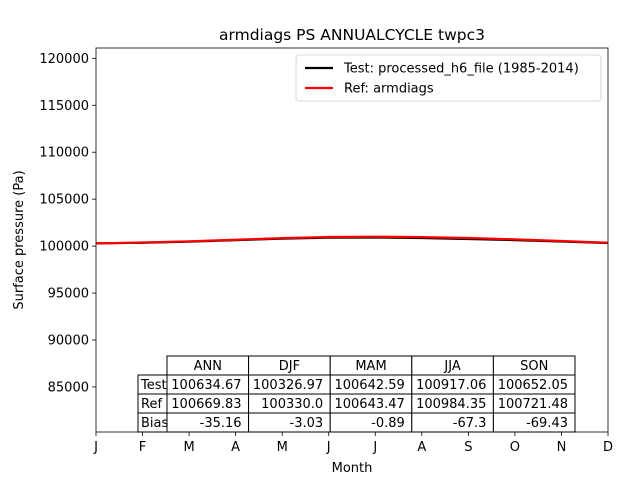 Image resolution: width=640 pixels, height=480 pixels. What do you see at coordinates (461, 69) in the screenshot?
I see `legend-entry: Test: processed_h6_file (1985-2014)` at bounding box center [461, 69].